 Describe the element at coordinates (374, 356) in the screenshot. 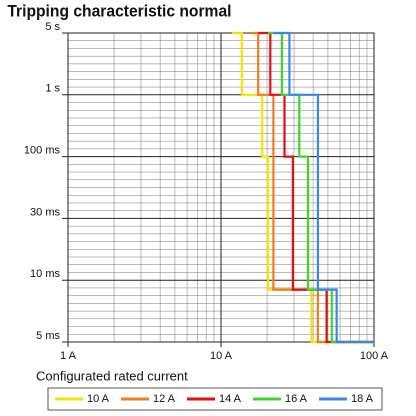

I see `x-tick-label: 100 A` at that location.